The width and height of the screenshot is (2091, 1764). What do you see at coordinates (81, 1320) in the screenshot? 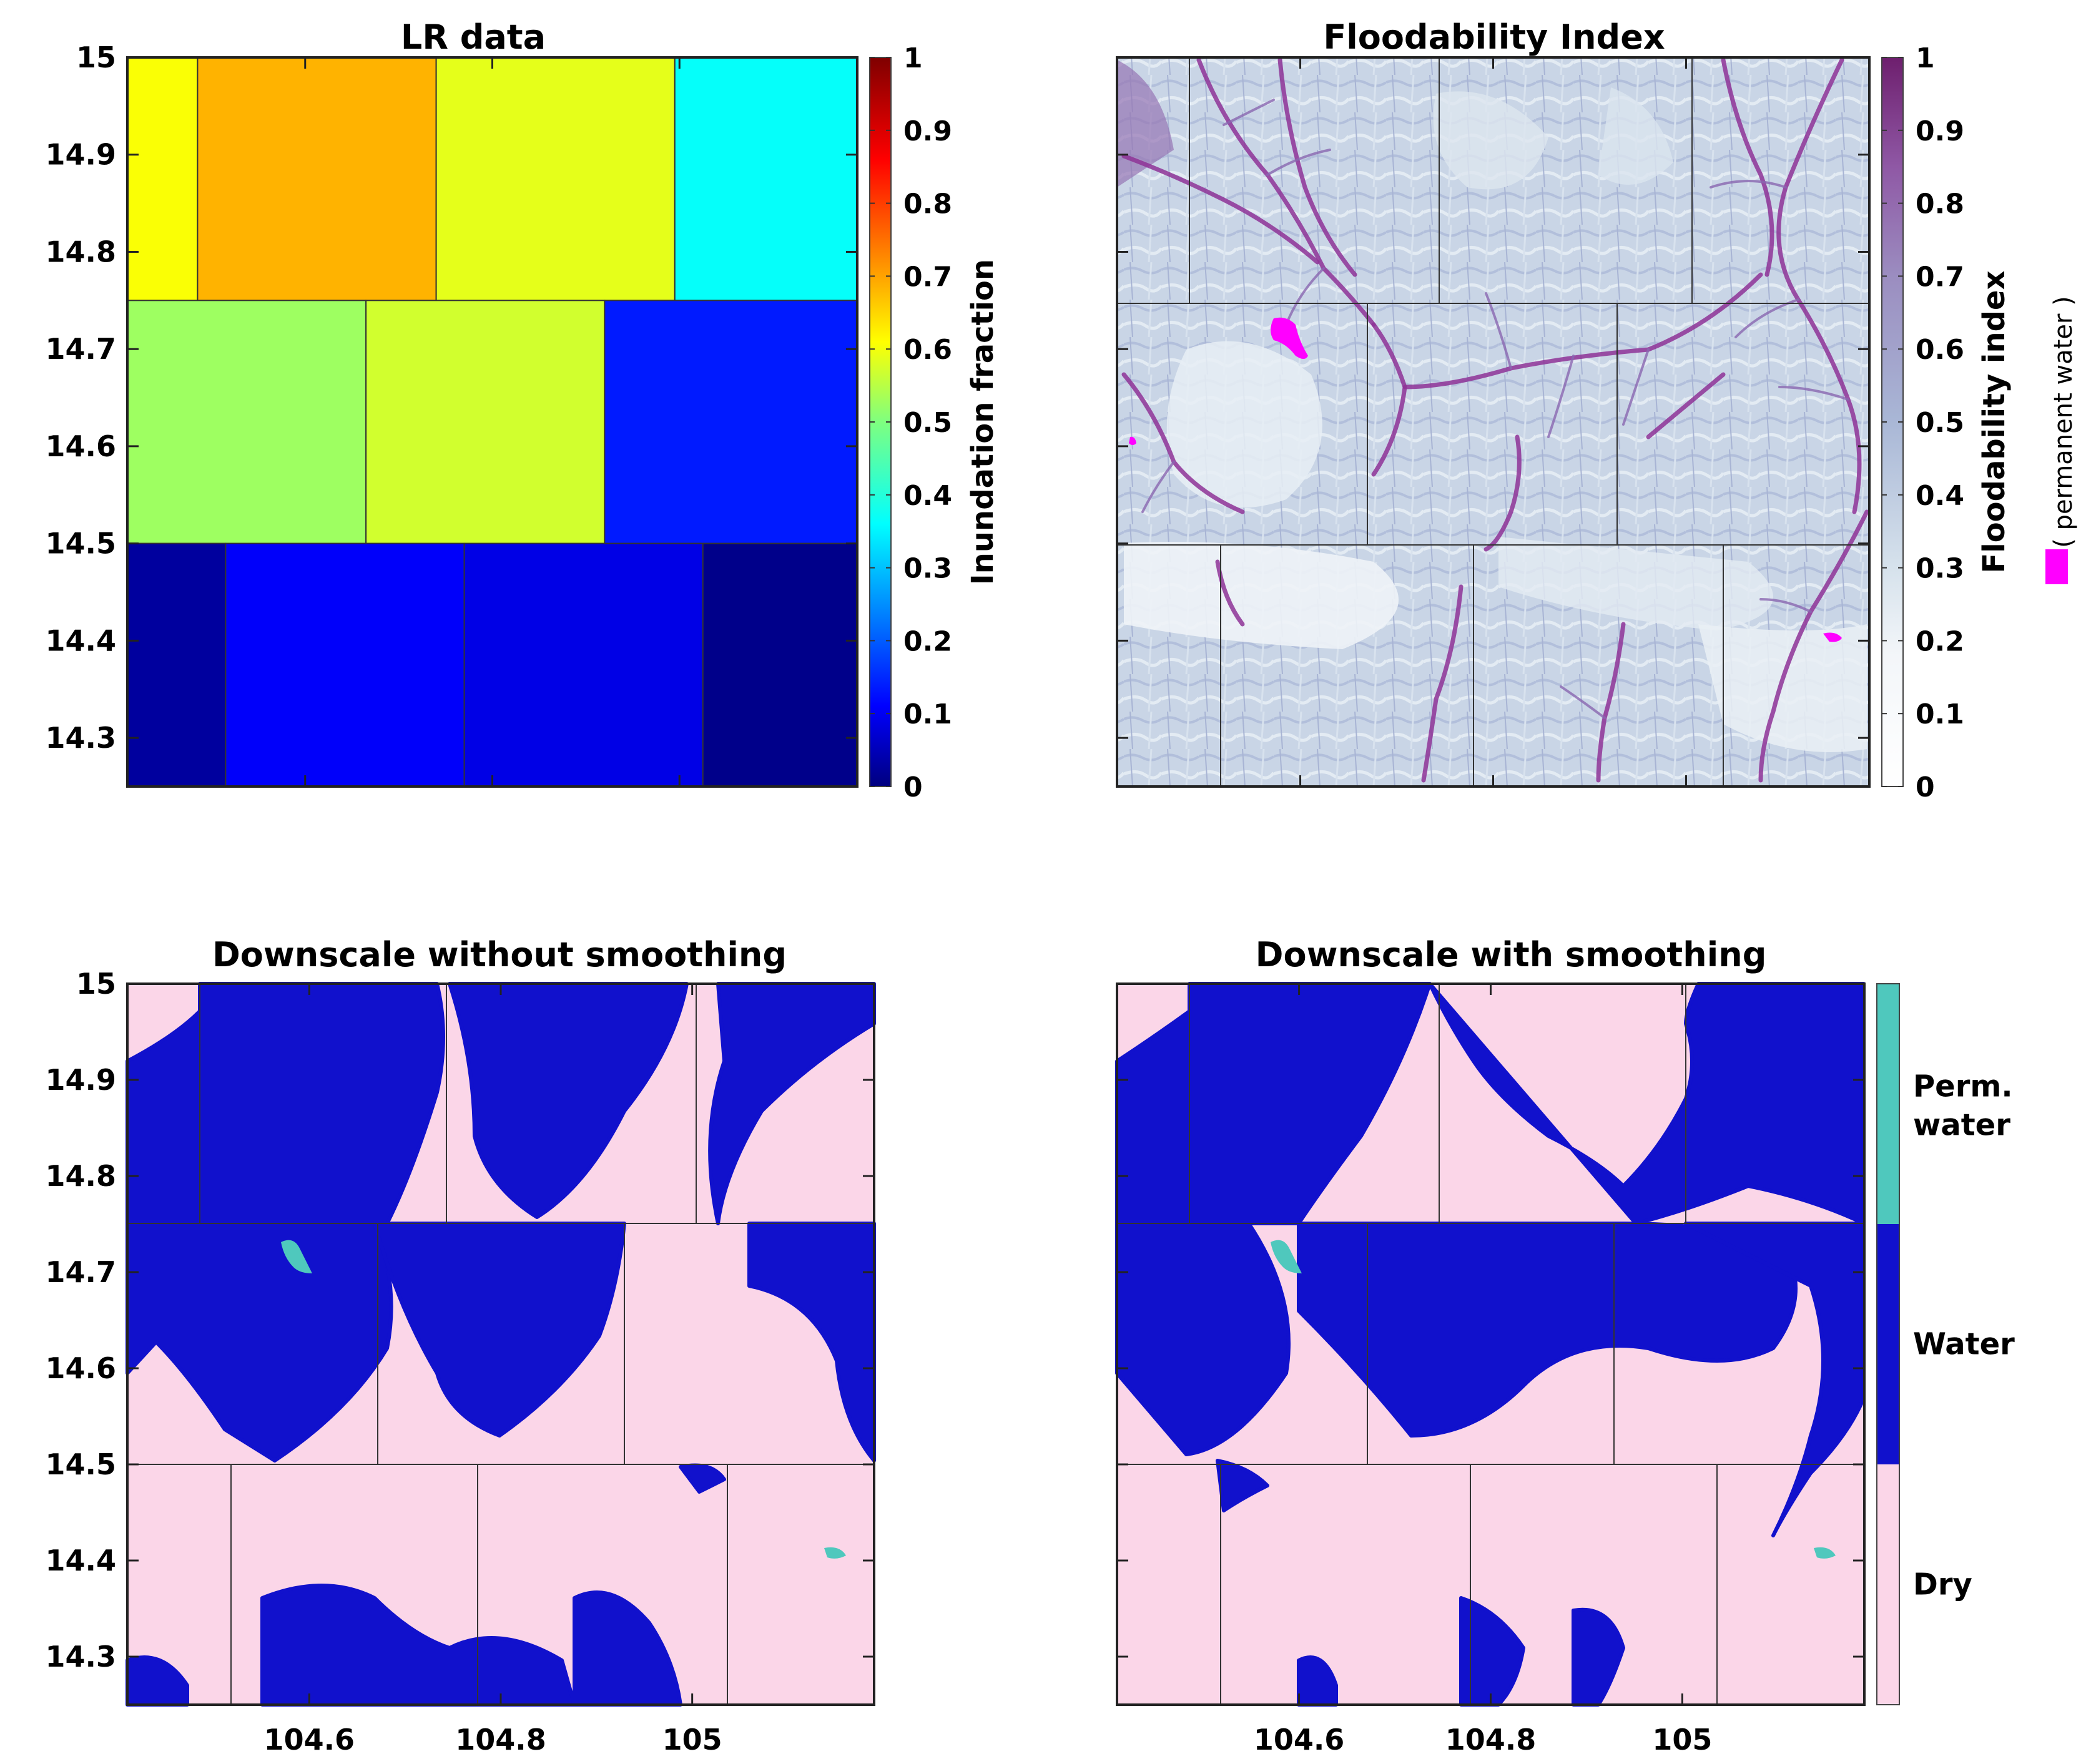
I see `no-smoothing-y-tick-labels: 15 14.9 14.8 14.7 14.6 14.5 14.4 14.3` at bounding box center [81, 1320].